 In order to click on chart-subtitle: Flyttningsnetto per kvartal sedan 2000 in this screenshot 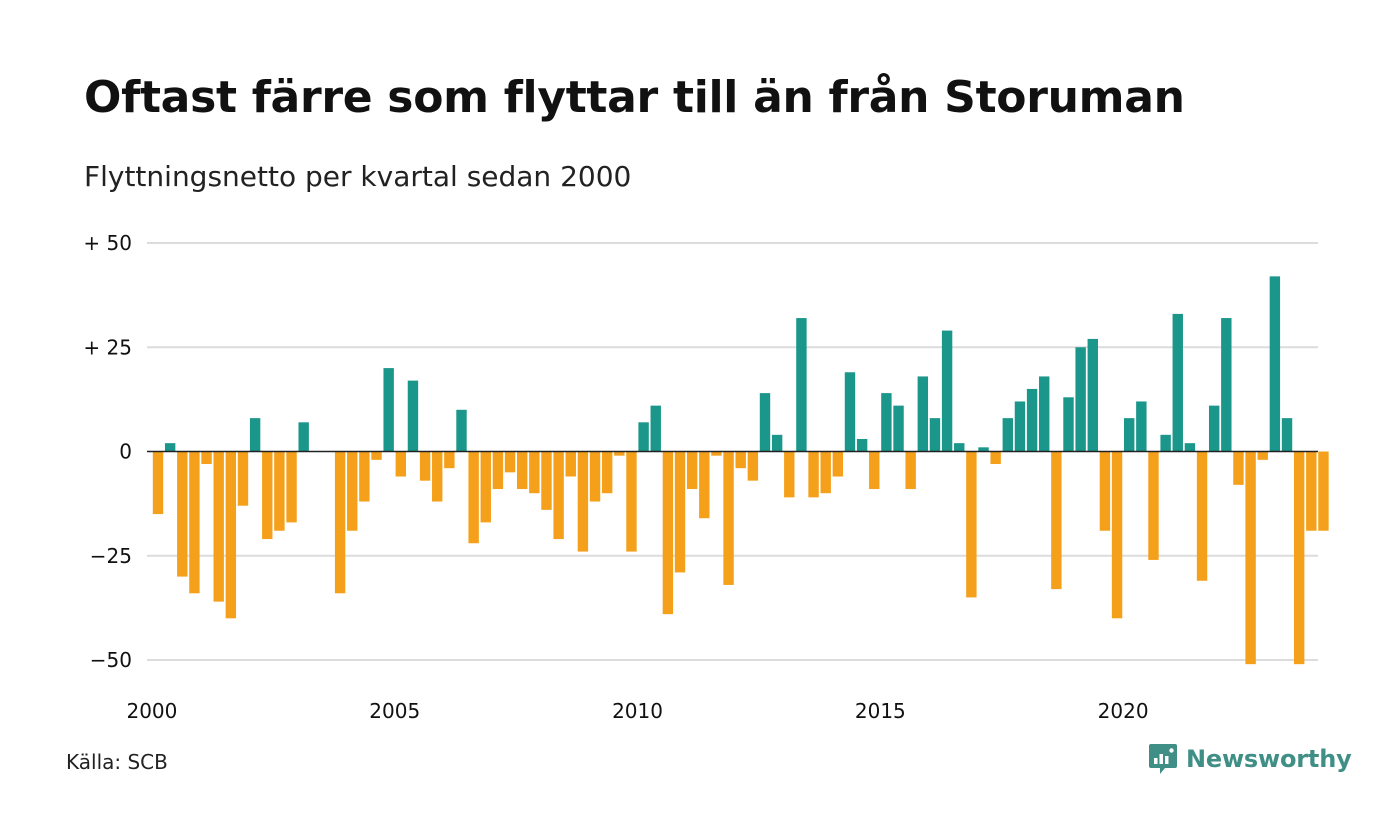, I will do `click(358, 176)`.